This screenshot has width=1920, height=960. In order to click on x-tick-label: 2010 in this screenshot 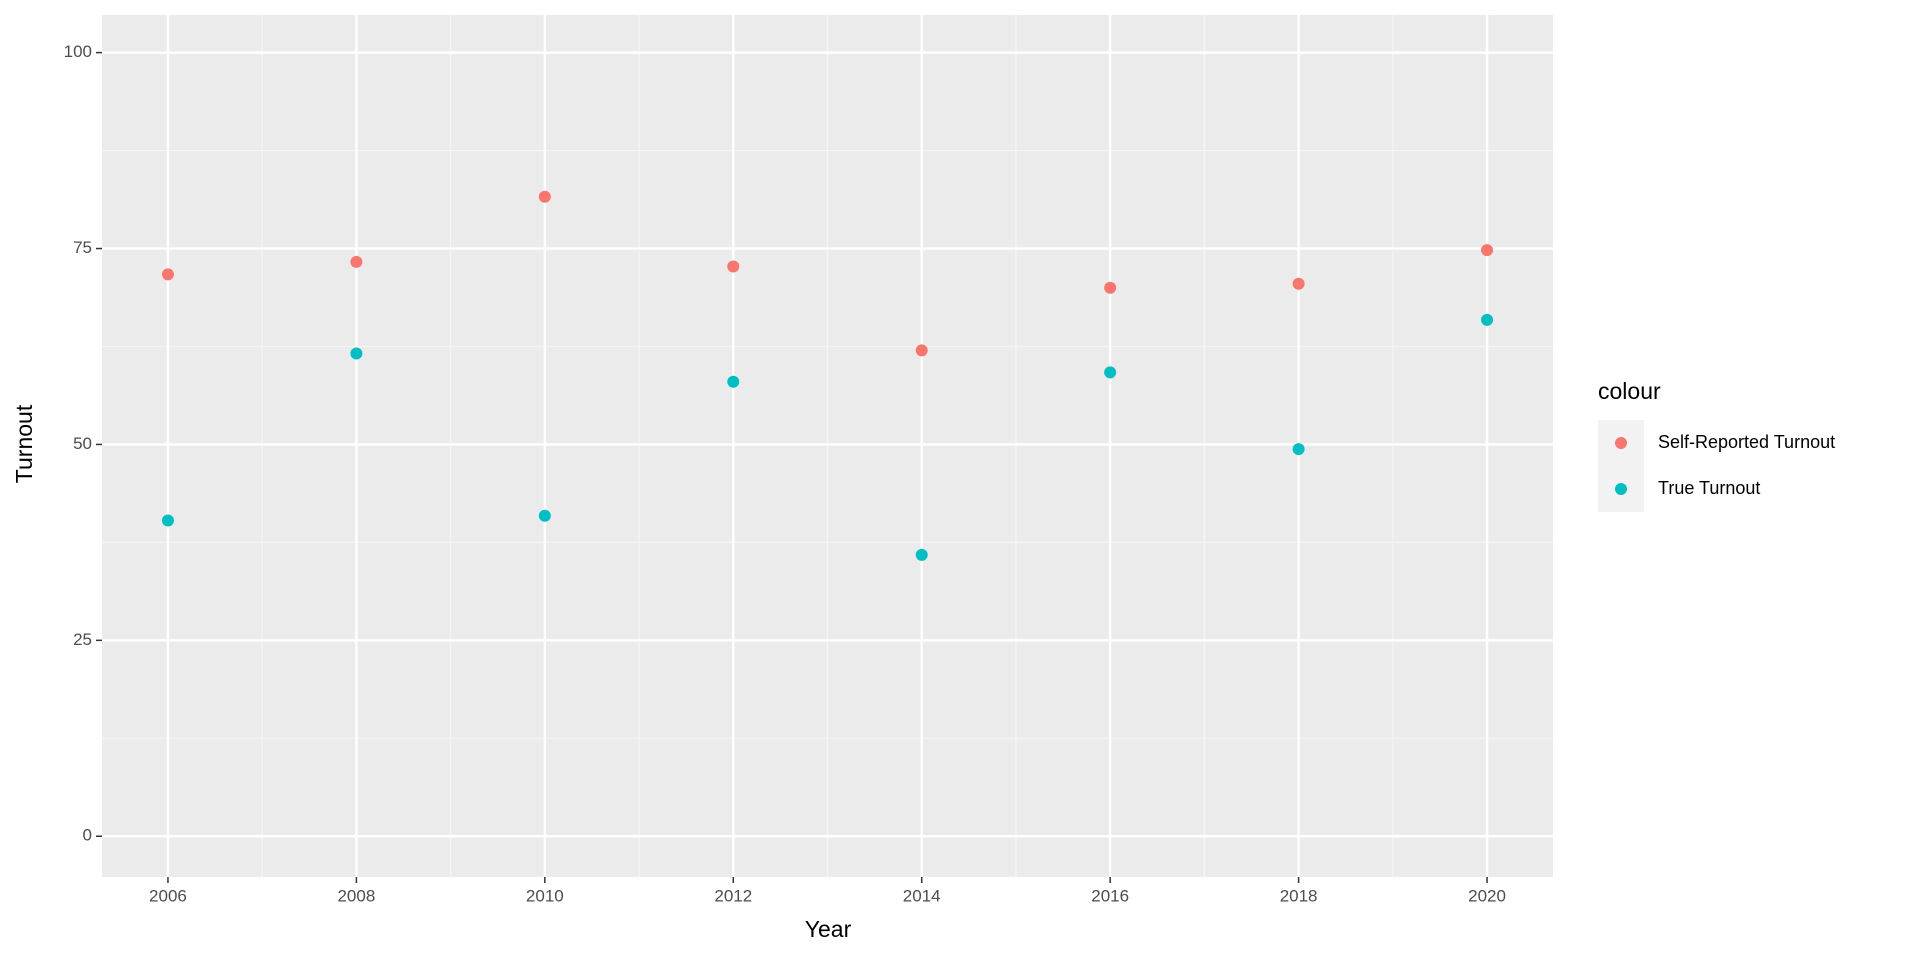, I will do `click(545, 895)`.